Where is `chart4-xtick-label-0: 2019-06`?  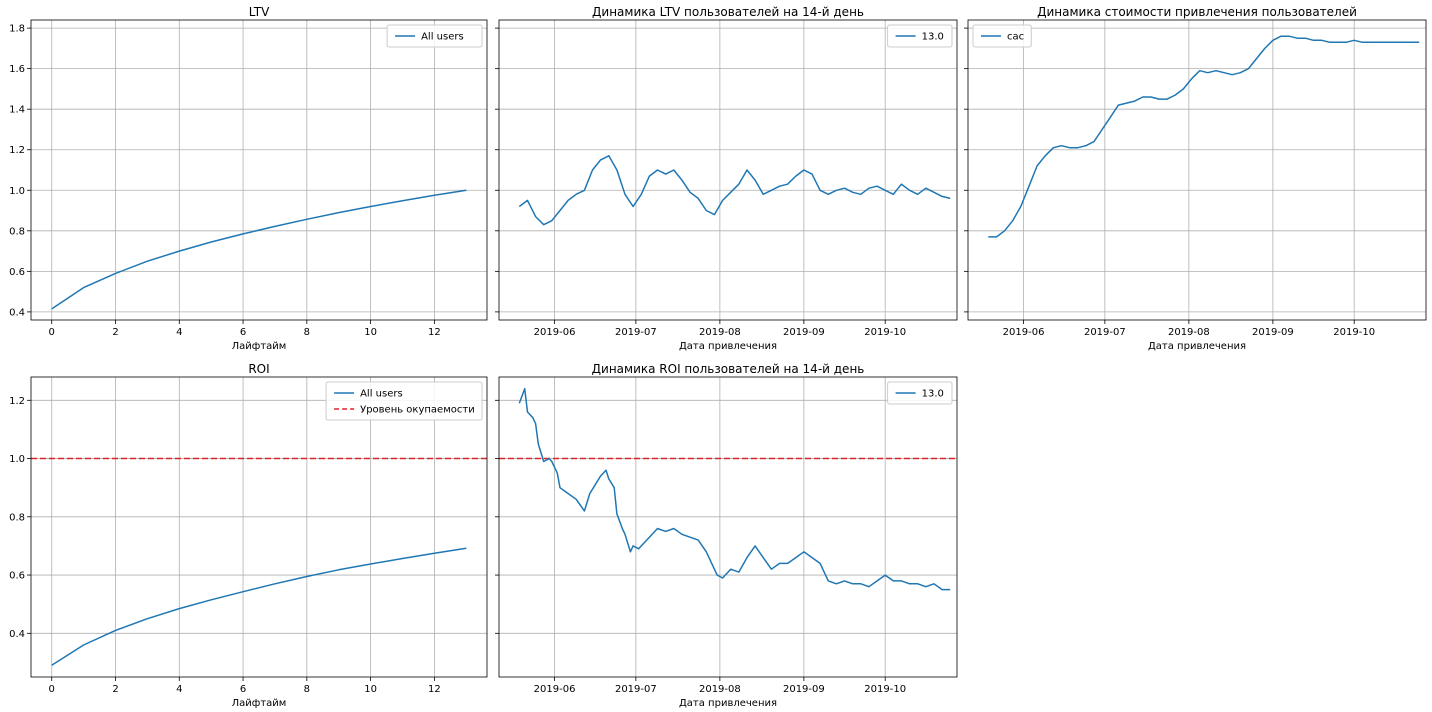 chart4-xtick-label-0: 2019-06 is located at coordinates (555, 689).